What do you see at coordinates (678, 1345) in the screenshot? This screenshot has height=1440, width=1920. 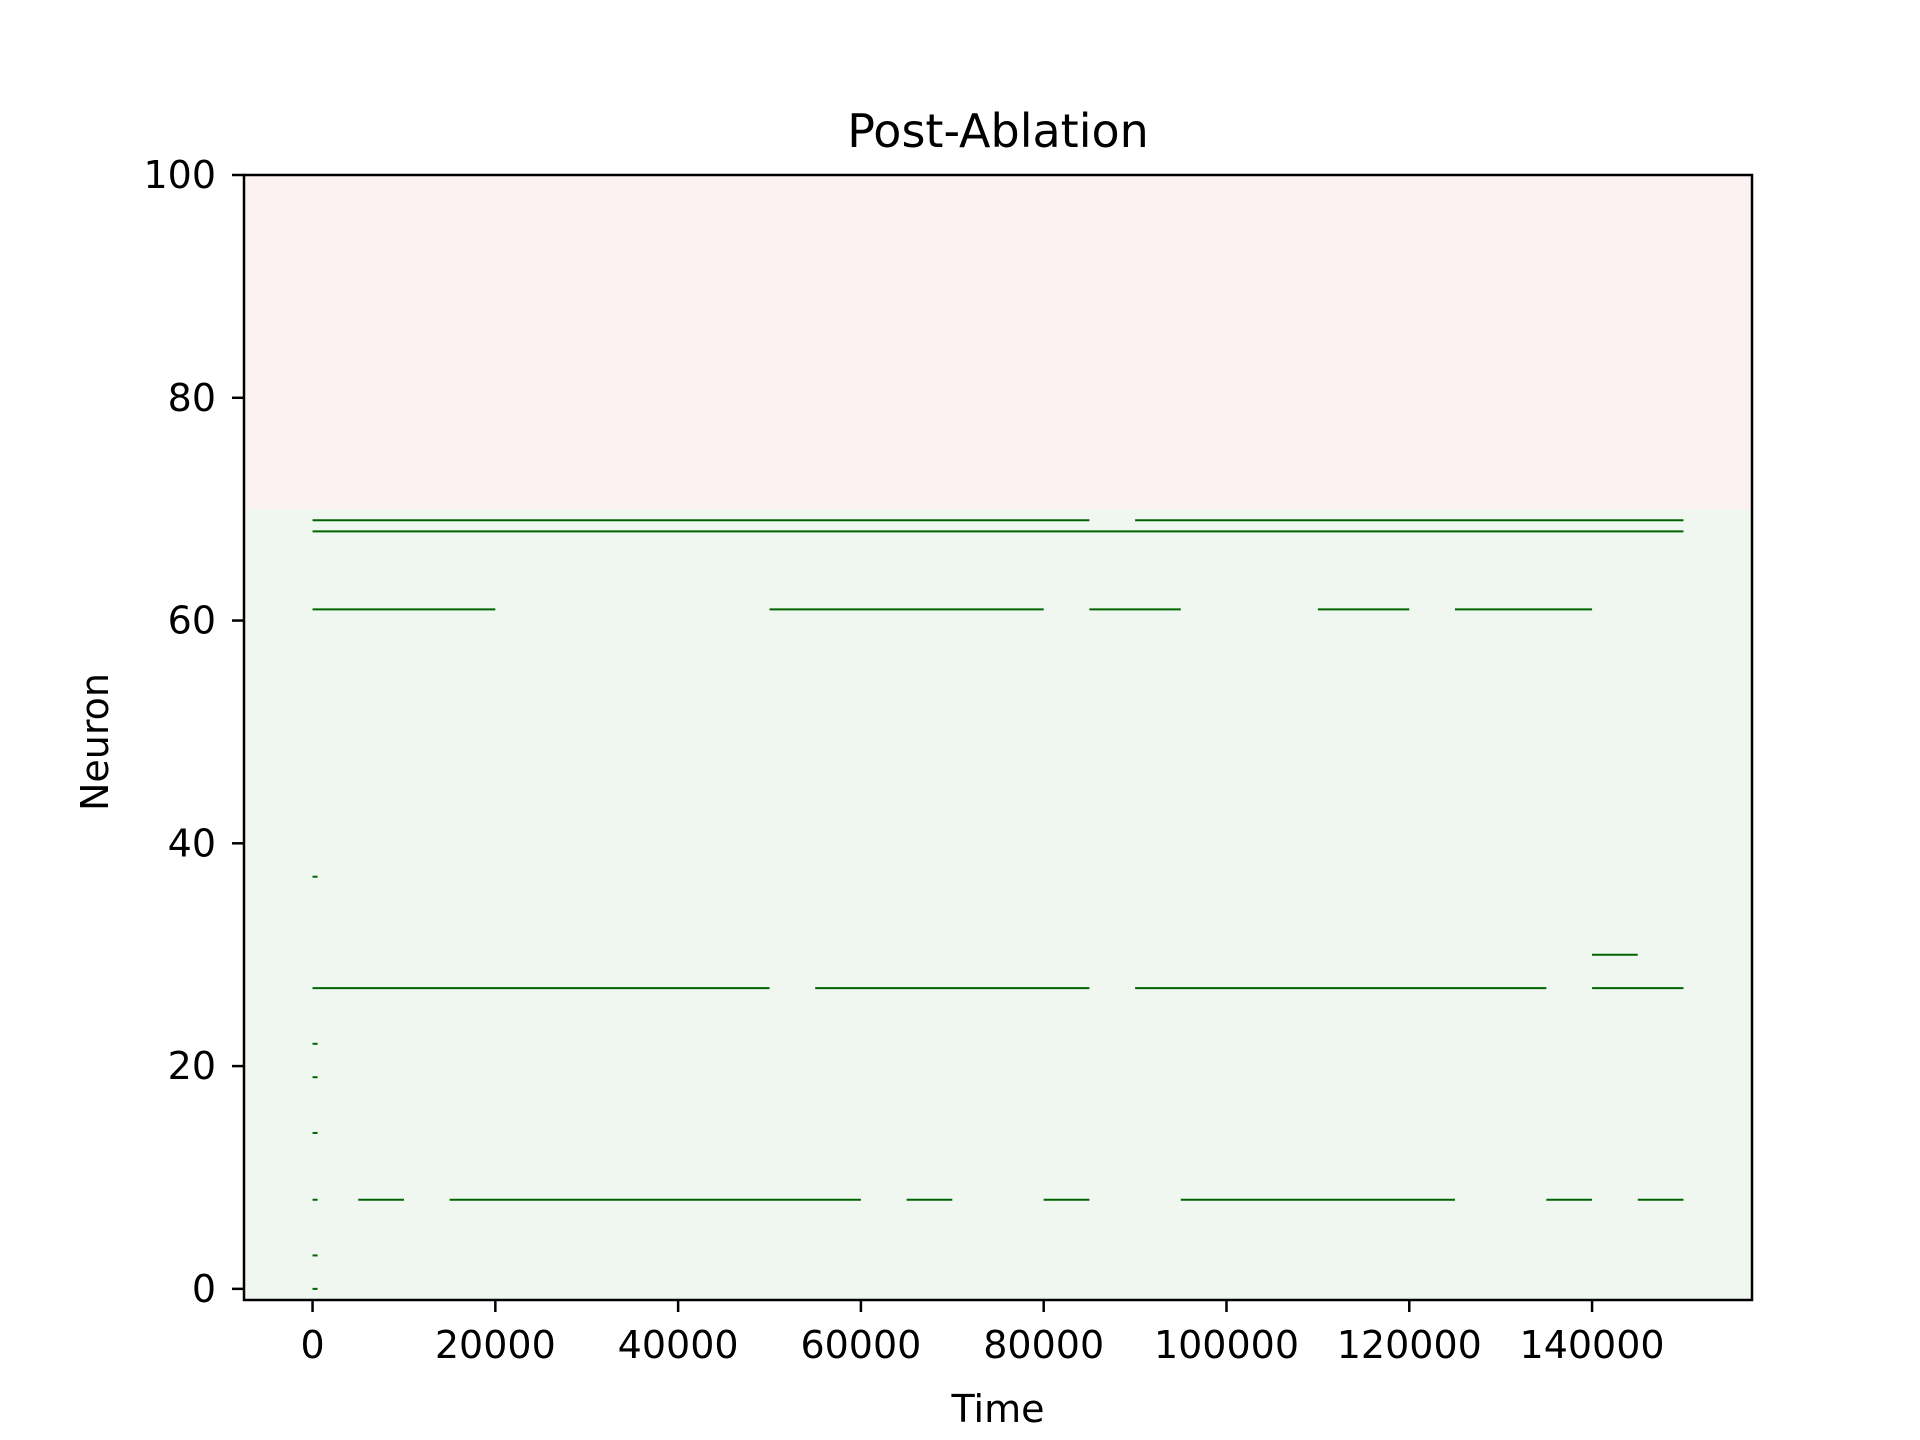 I see `x-tick-label: 40000` at bounding box center [678, 1345].